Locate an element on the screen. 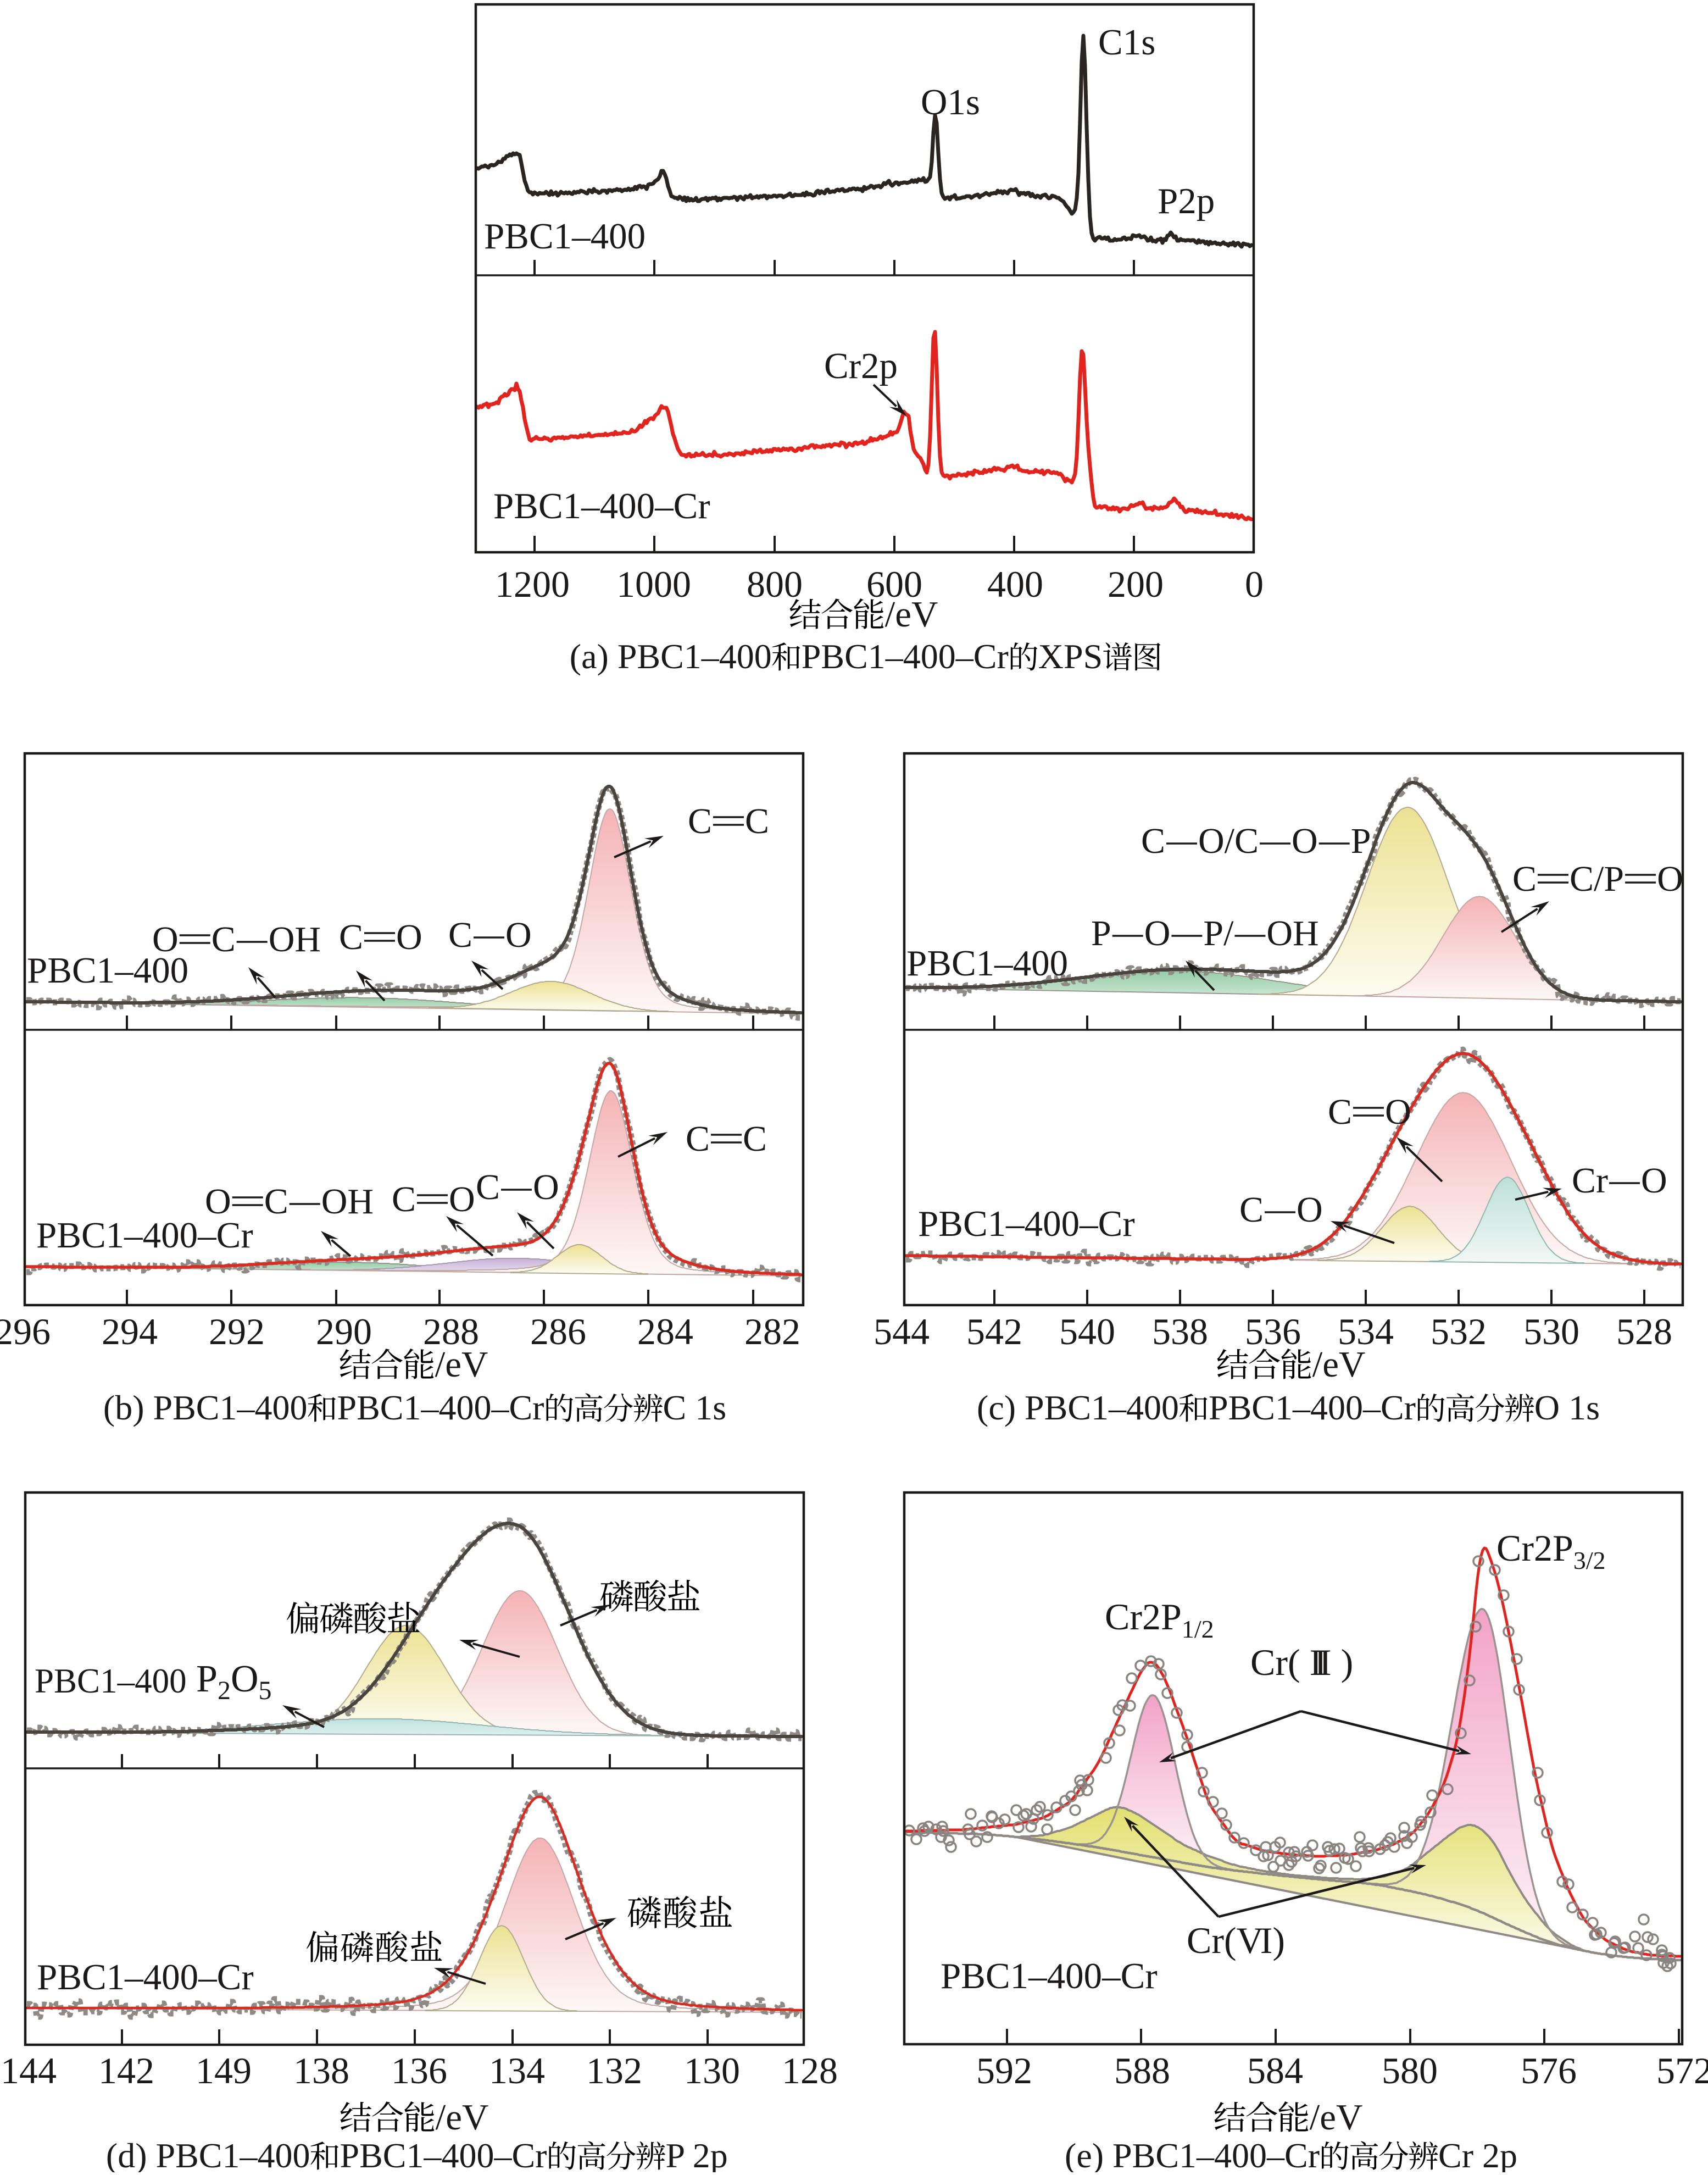  svg-text: (b) PBC1–400 is located at coordinates (205, 1407).